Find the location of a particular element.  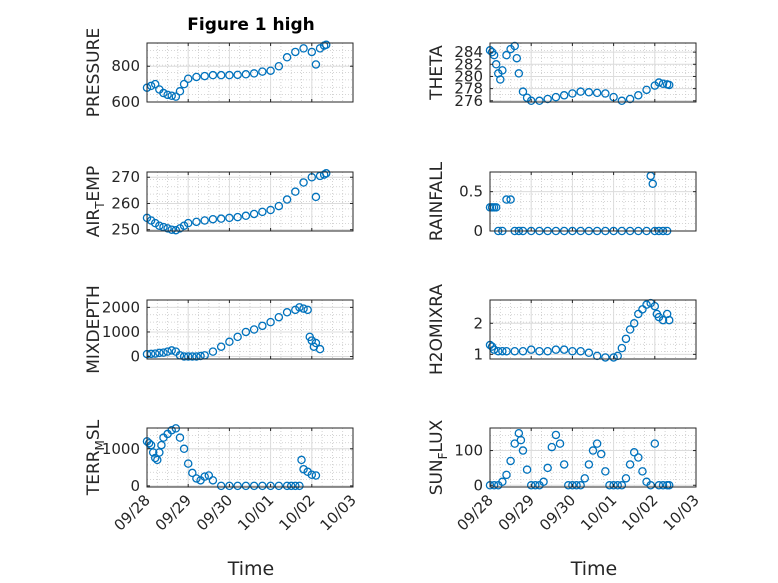

y-axis-label: MIXDEPTH is located at coordinates (94, 329).